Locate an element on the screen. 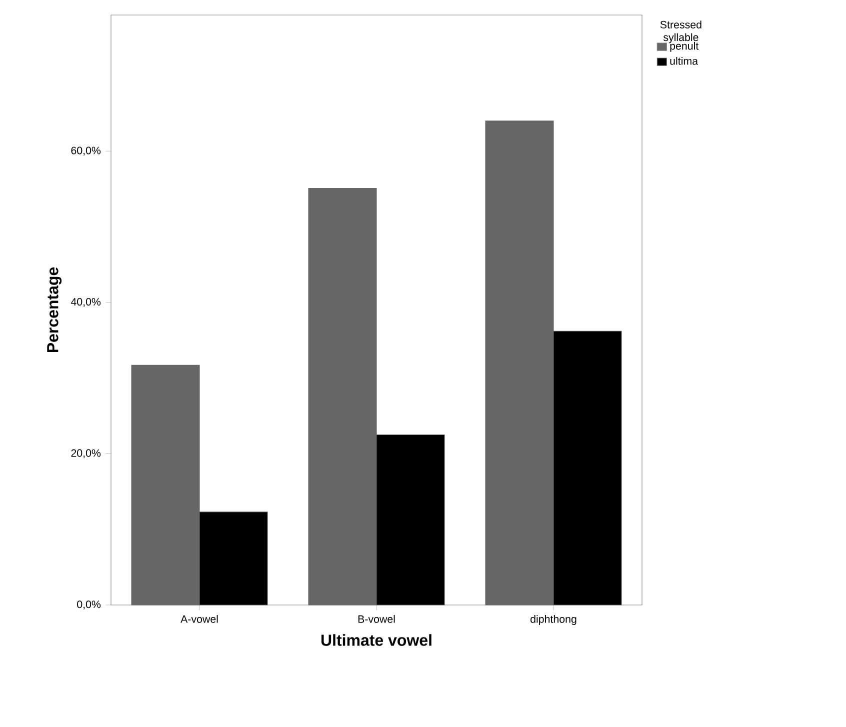 This screenshot has height=727, width=846. x-axis-title: Ultimate vowel is located at coordinates (376, 640).